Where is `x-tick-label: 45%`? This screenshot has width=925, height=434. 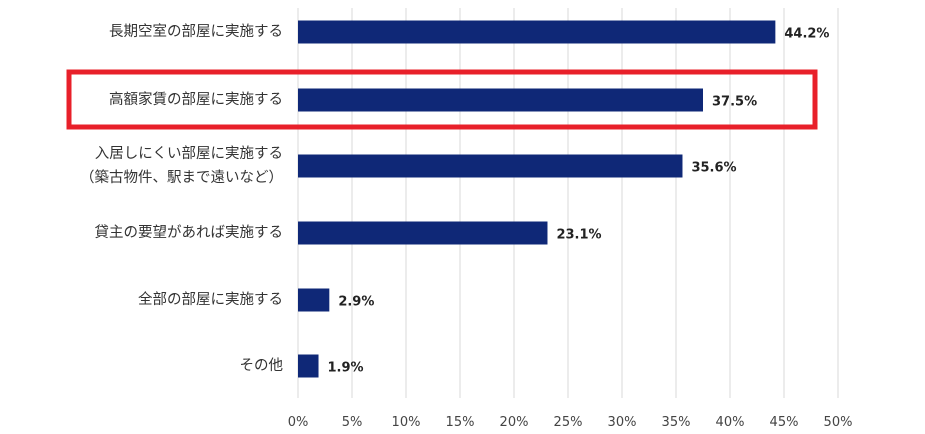
x-tick-label: 45% is located at coordinates (784, 422).